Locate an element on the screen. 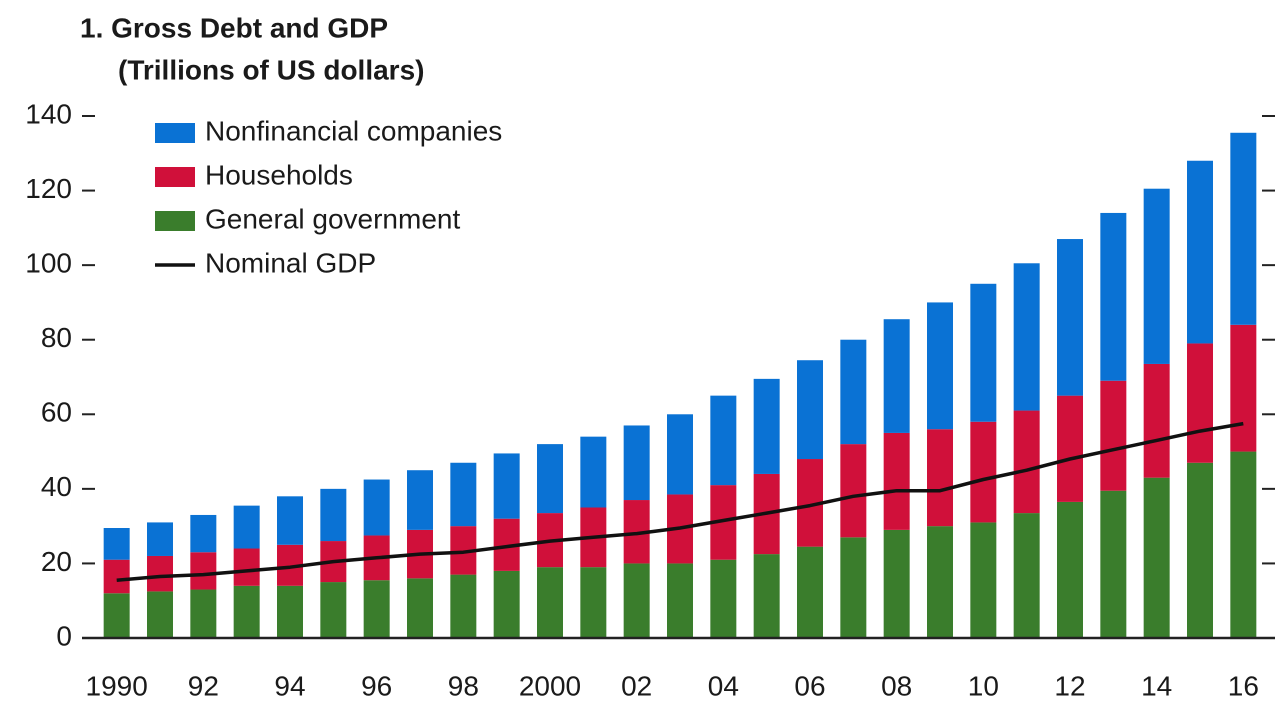  legend-label: Households is located at coordinates (279, 174).